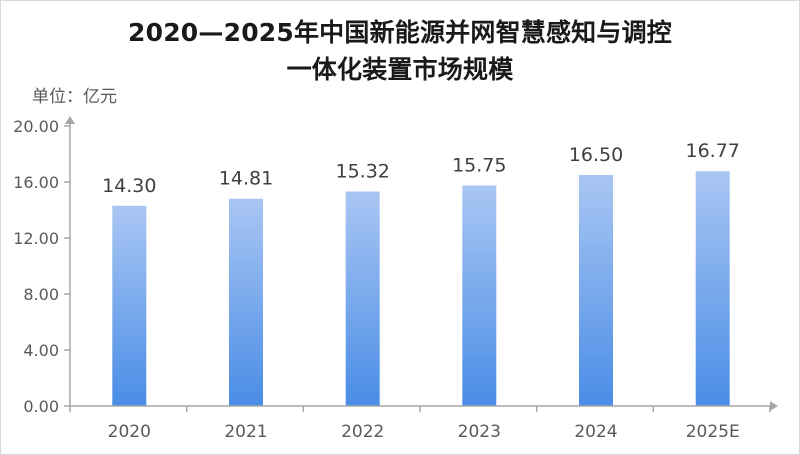 The height and width of the screenshot is (455, 800). Describe the element at coordinates (712, 151) in the screenshot. I see `data-label-2025E: 16.77` at that location.